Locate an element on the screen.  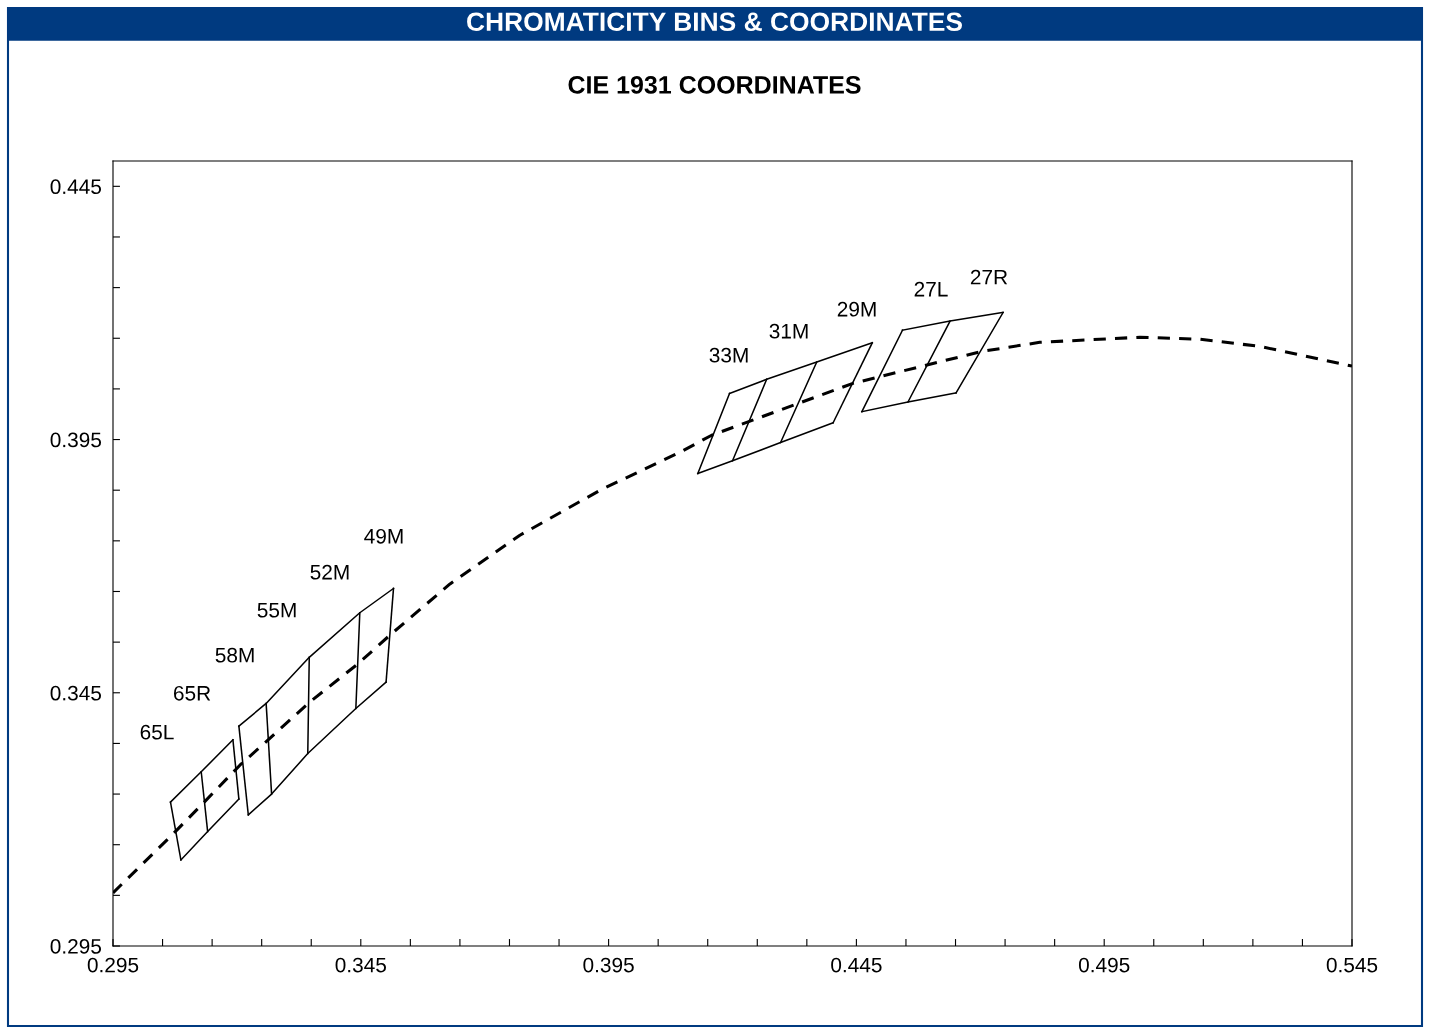
annotation: 27L is located at coordinates (931, 289).